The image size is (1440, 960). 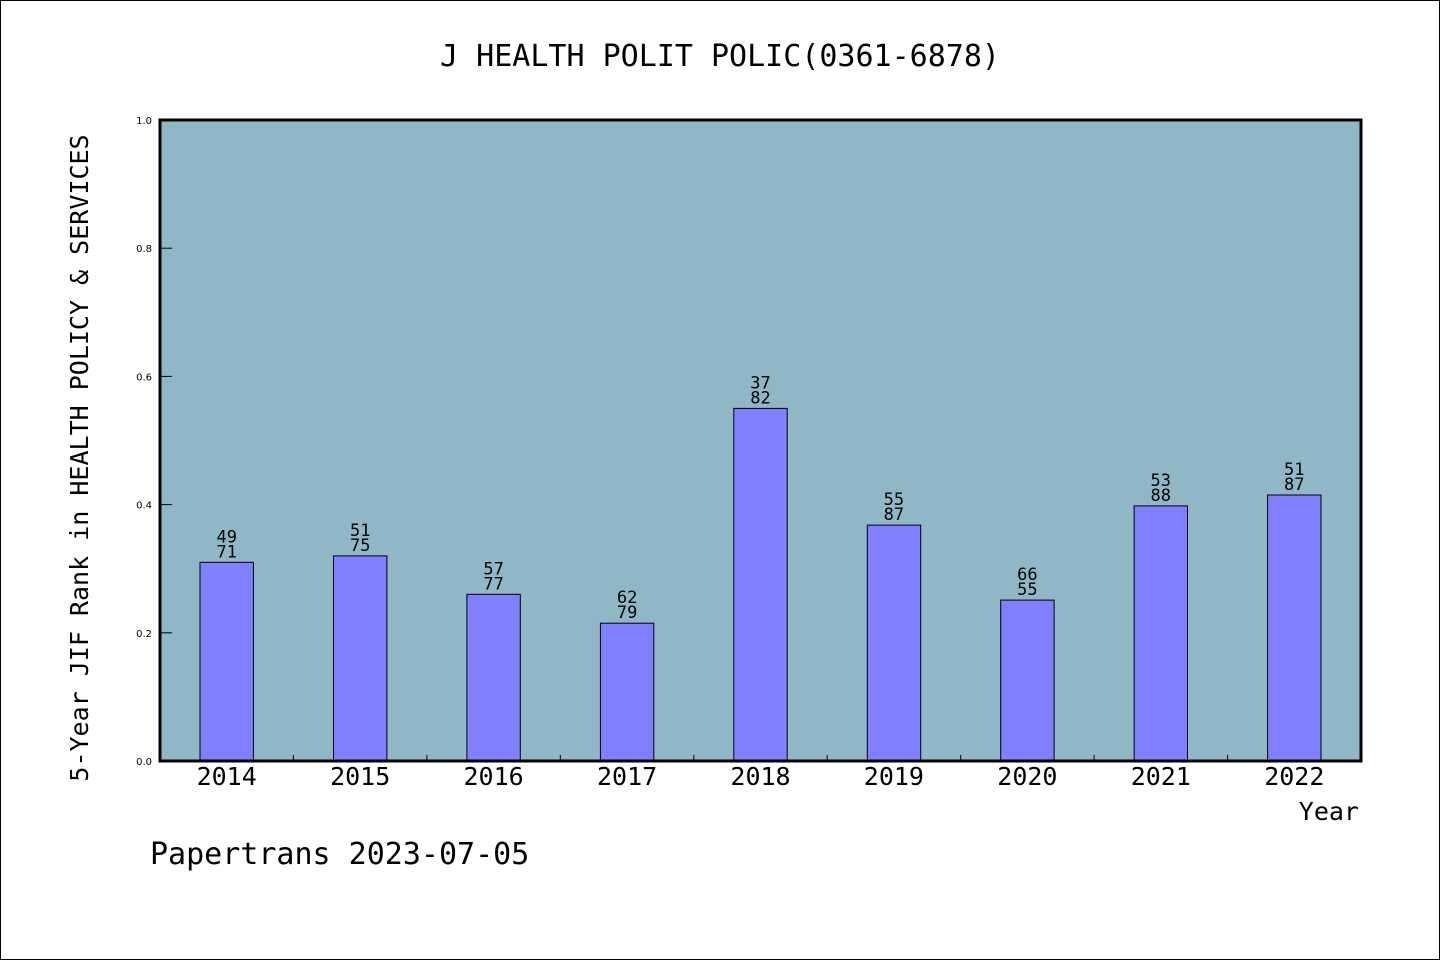 What do you see at coordinates (894, 643) in the screenshot?
I see `bar-2019` at bounding box center [894, 643].